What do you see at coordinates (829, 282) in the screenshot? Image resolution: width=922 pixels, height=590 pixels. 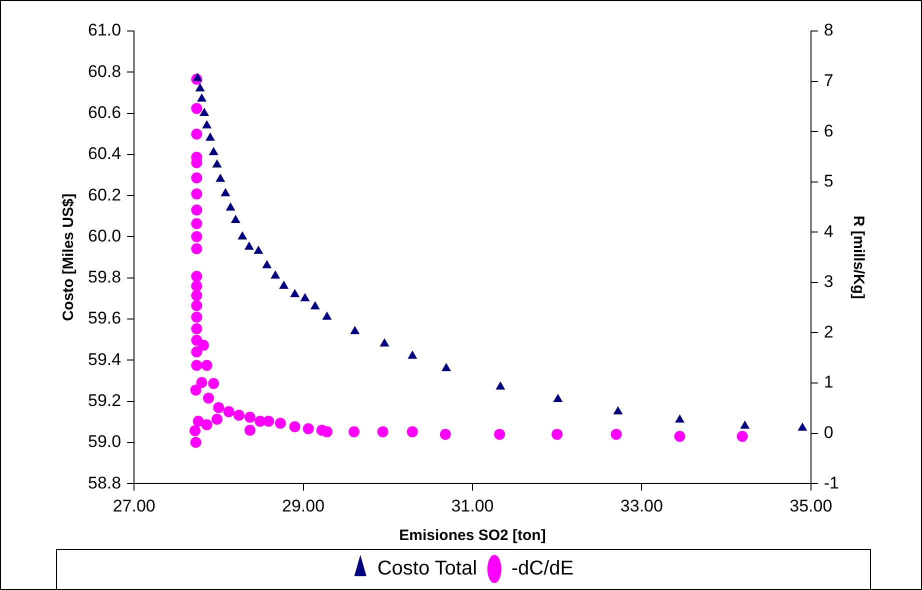 I see `y2-tick-label: 3` at bounding box center [829, 282].